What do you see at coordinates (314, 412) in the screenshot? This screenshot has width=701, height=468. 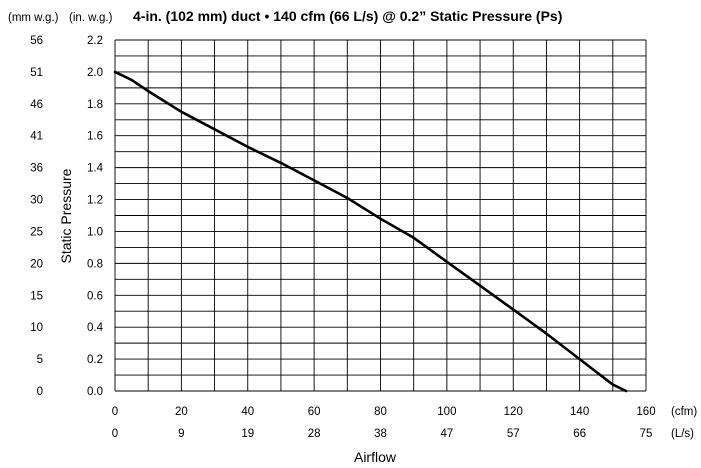 I see `x-tick-label: 60` at bounding box center [314, 412].